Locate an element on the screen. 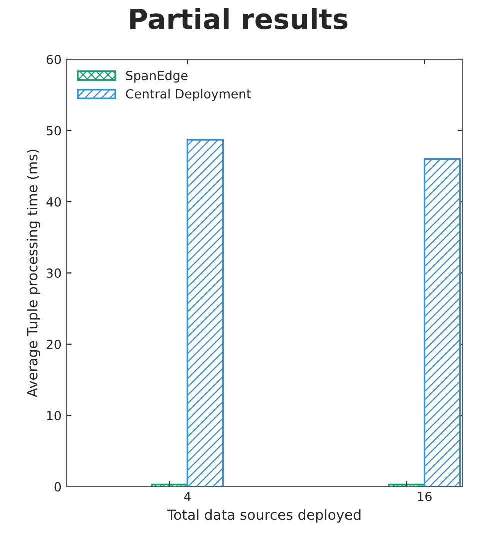 The image size is (477, 541). x-tick-label: 4 is located at coordinates (187, 497).